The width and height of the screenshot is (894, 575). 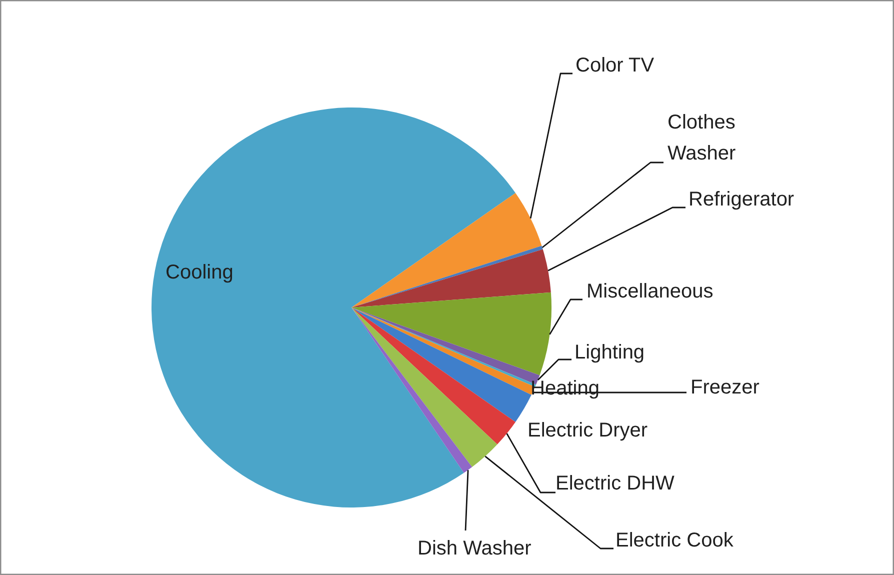 I want to click on slice-label: Miscellaneous, so click(x=650, y=291).